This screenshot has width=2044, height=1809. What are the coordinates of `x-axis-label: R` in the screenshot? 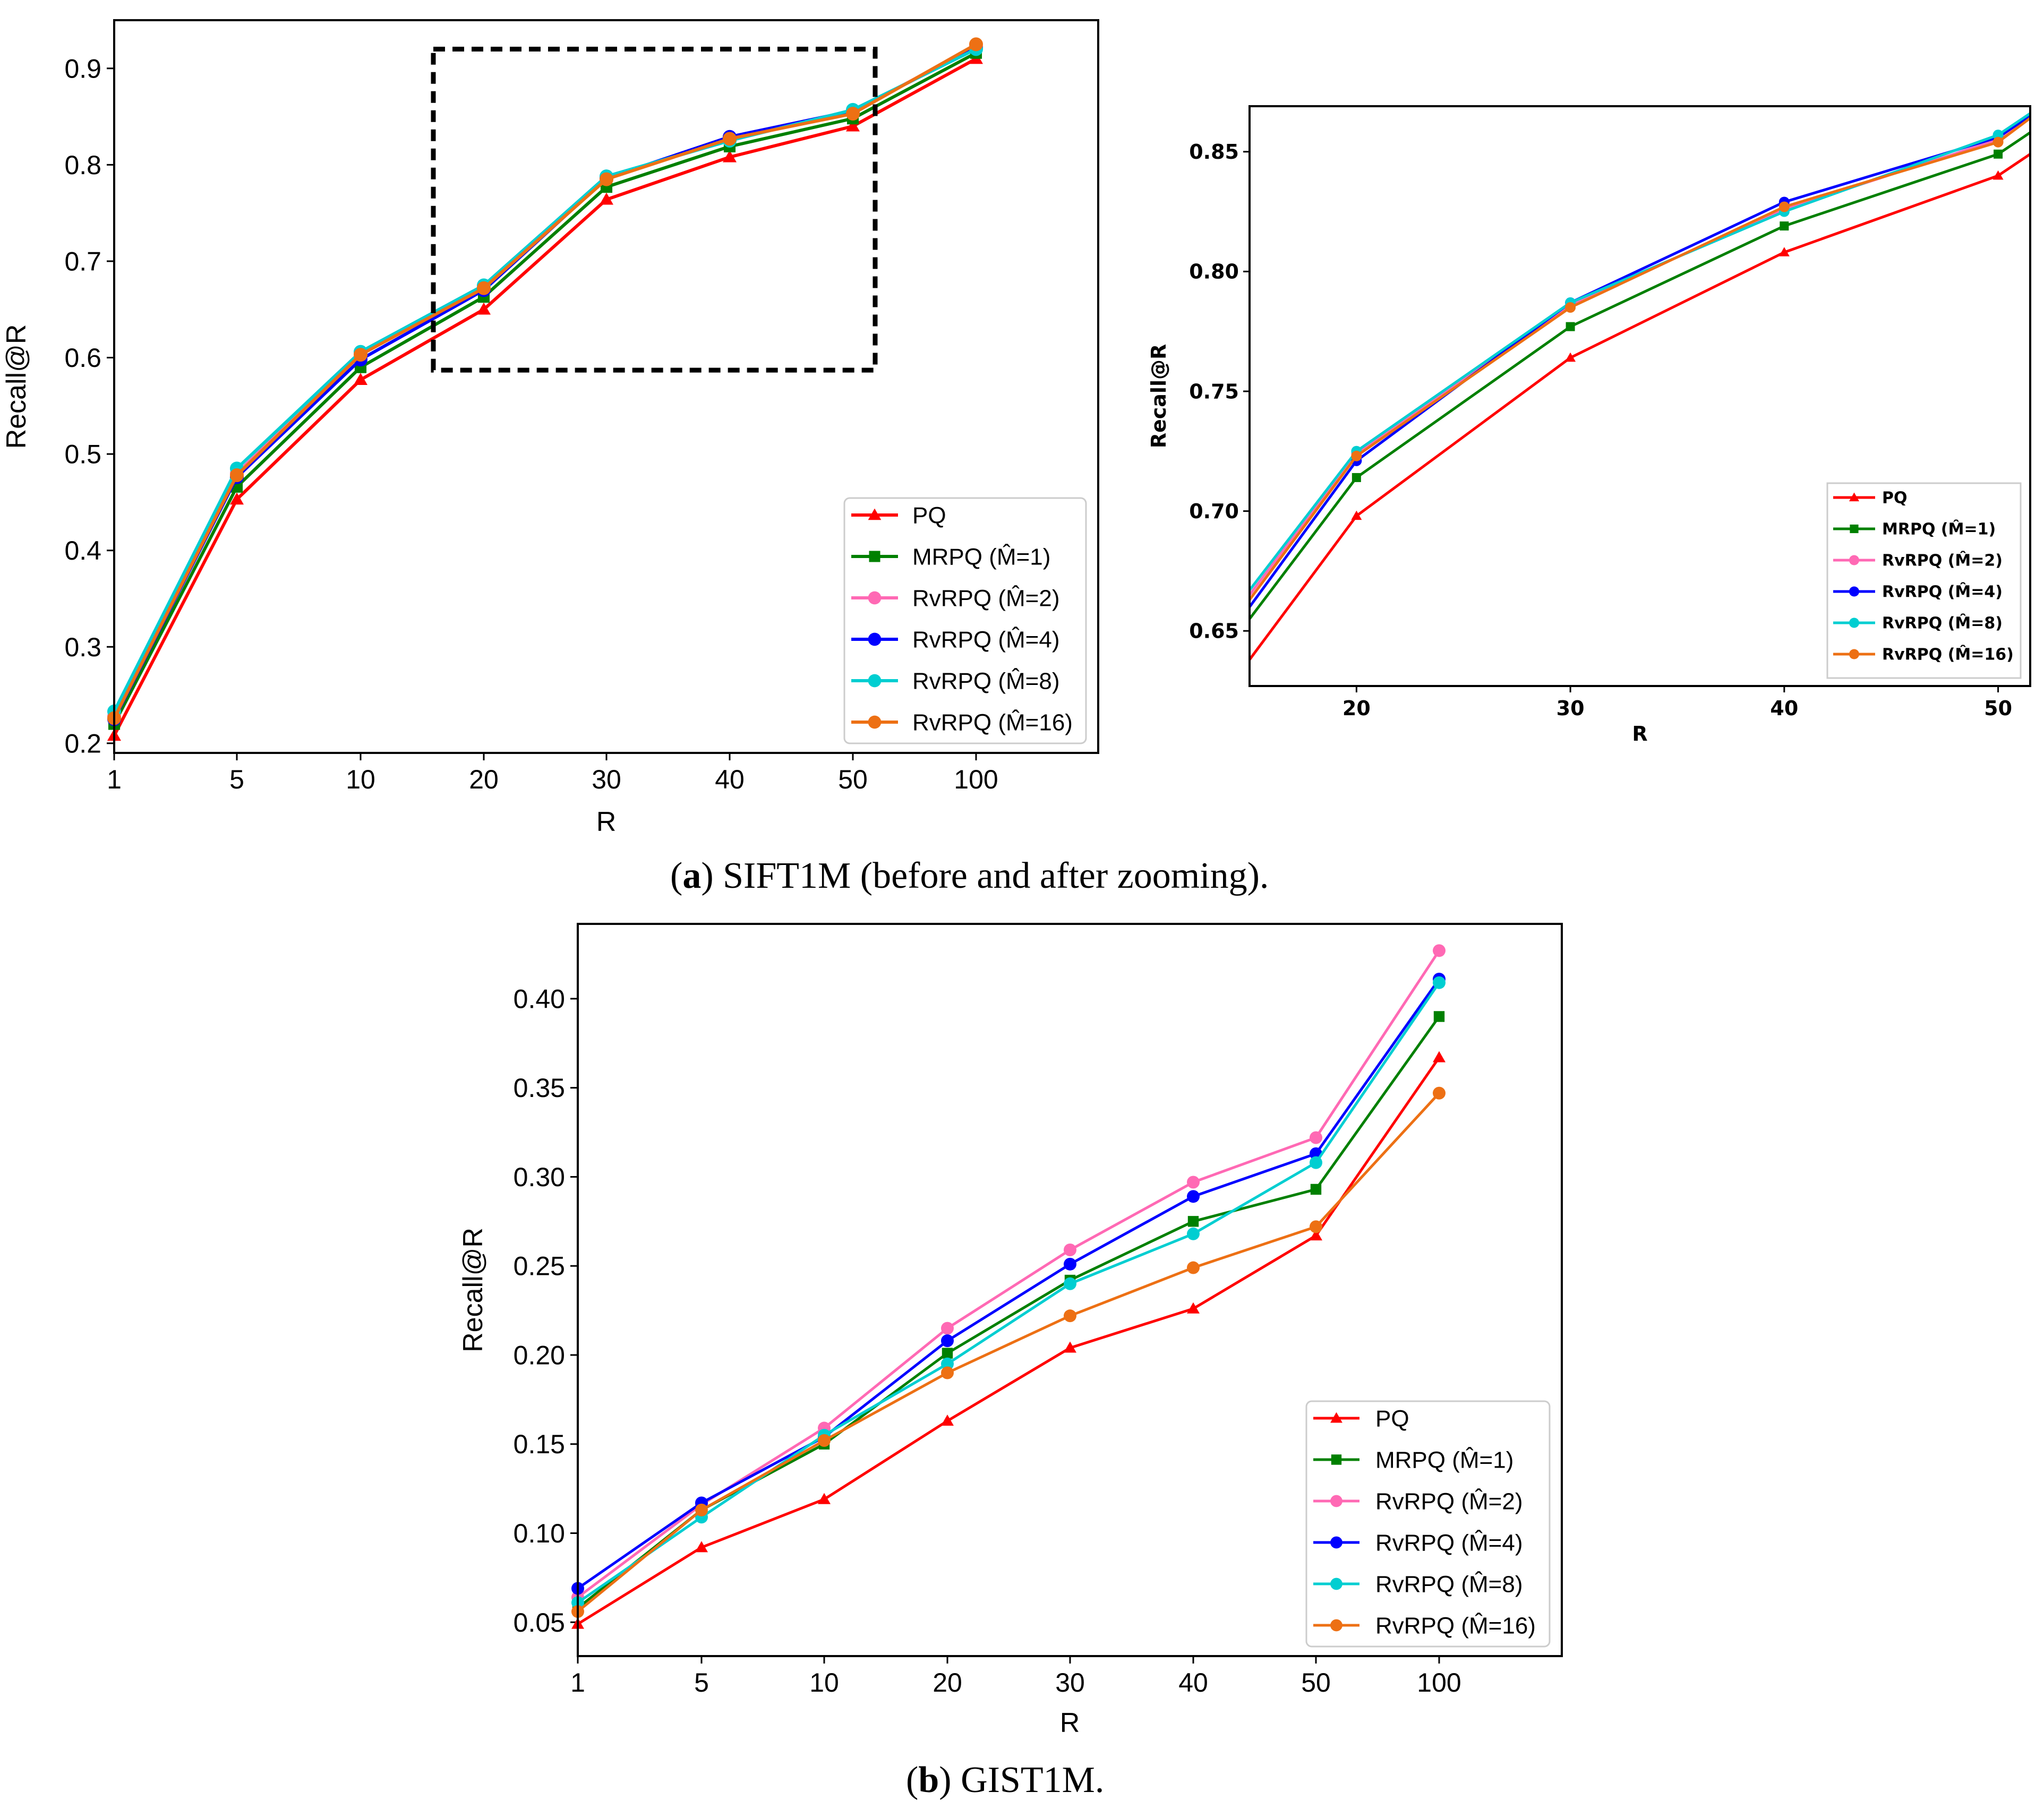 It's located at (606, 822).